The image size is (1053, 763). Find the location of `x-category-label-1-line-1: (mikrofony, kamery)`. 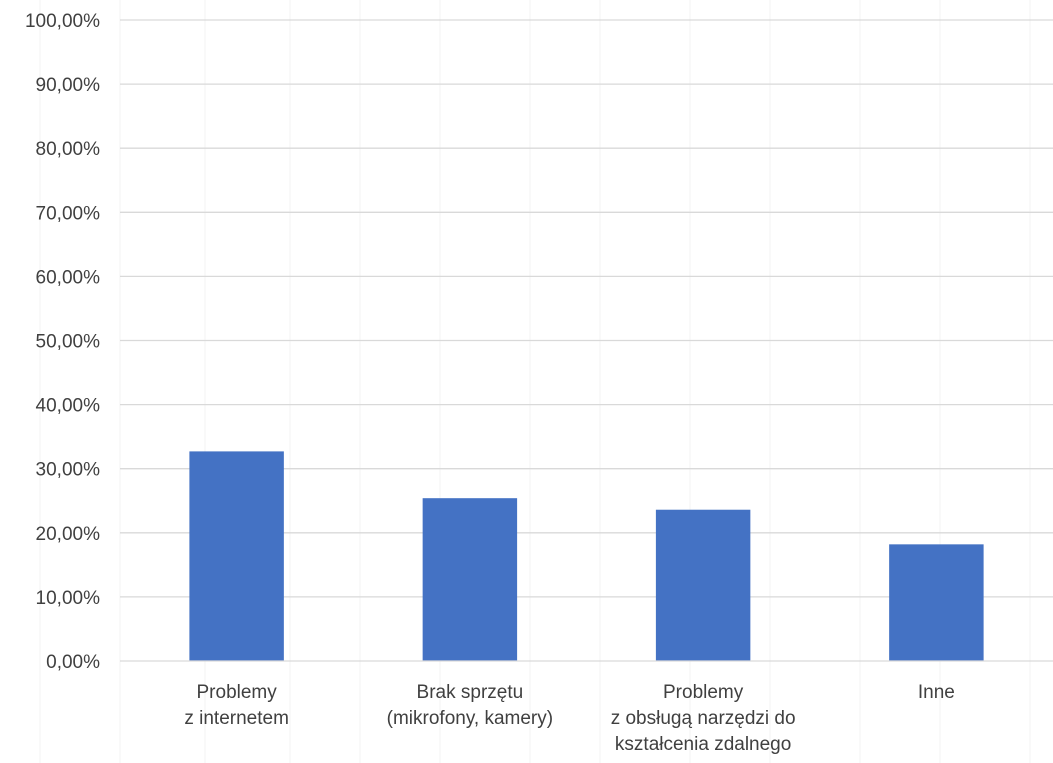

x-category-label-1-line-1: (mikrofony, kamery) is located at coordinates (470, 718).